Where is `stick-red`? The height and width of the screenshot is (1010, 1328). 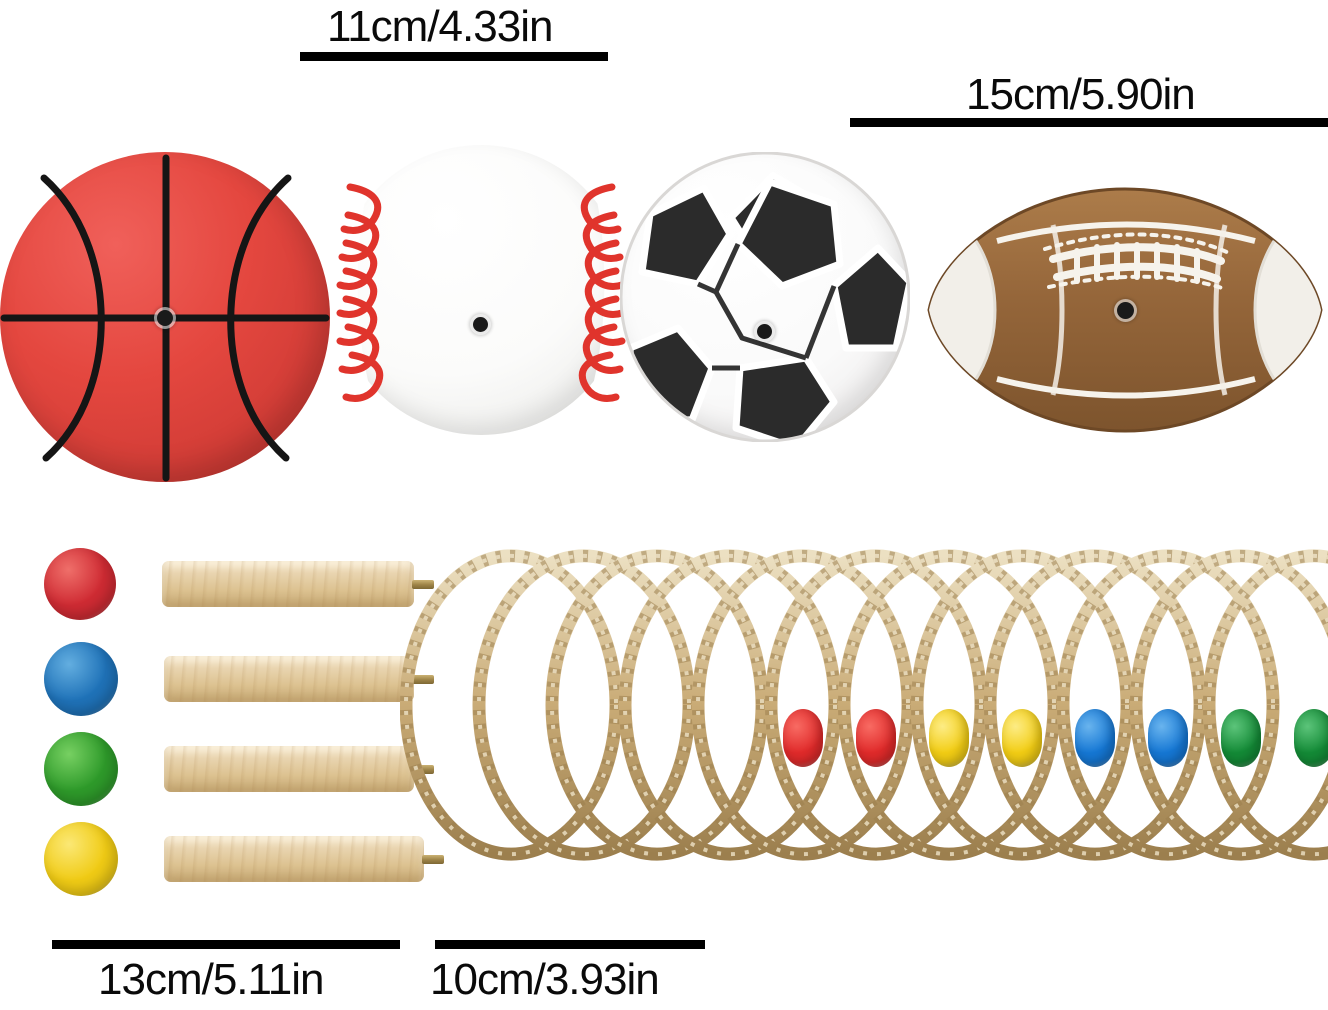
stick-red is located at coordinates (241, 584).